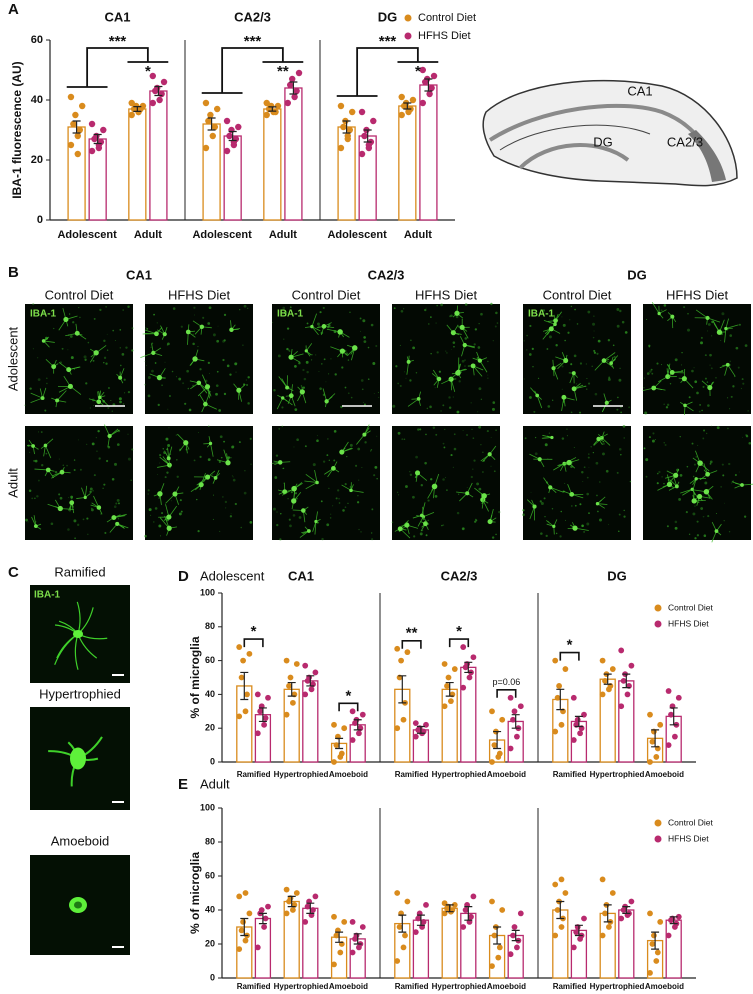 This screenshot has width=753, height=994. Describe the element at coordinates (570, 645) in the screenshot. I see `significance-label: *` at that location.